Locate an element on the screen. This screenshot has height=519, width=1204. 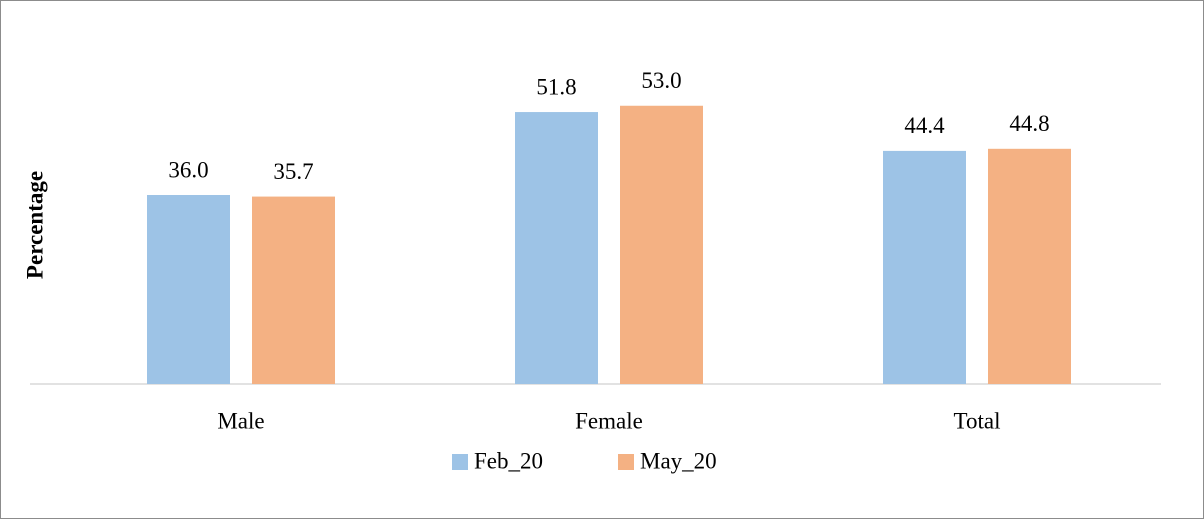
legend-label: May_20 is located at coordinates (678, 460).